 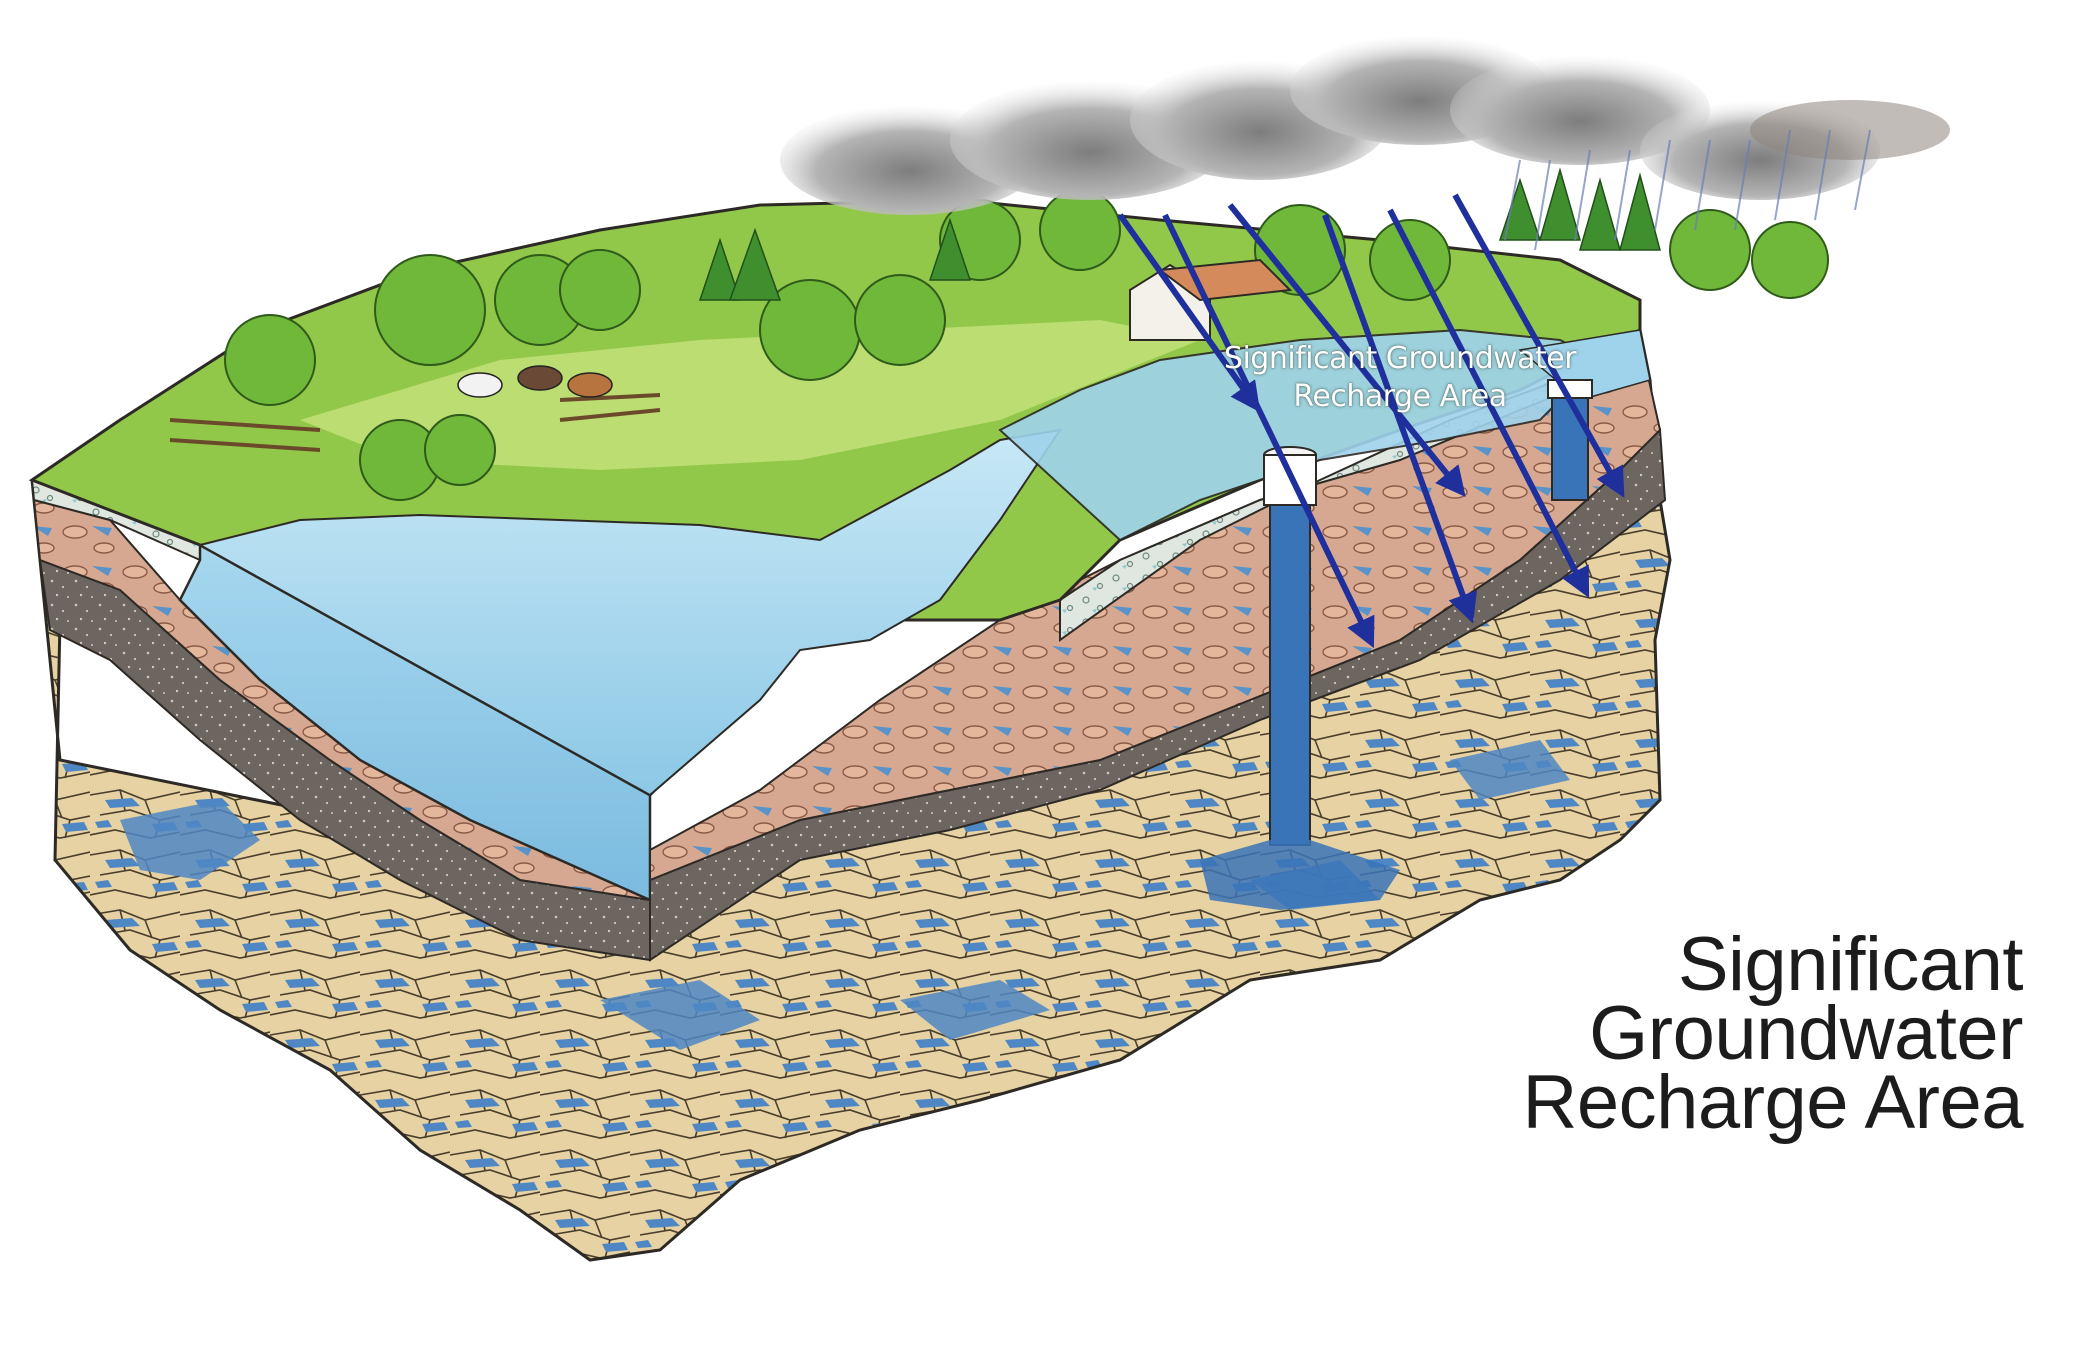 I want to click on title-line1: Significant, so click(x=1850, y=964).